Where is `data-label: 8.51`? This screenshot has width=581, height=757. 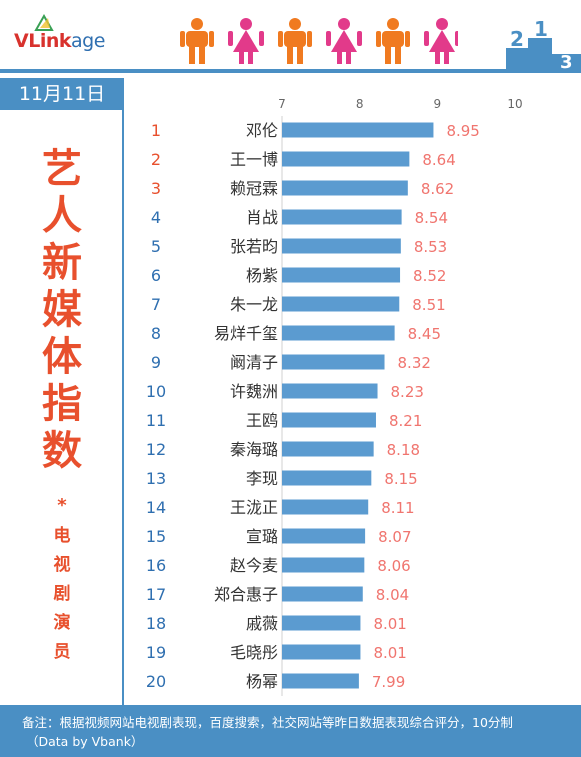 data-label: 8.51 is located at coordinates (428, 305).